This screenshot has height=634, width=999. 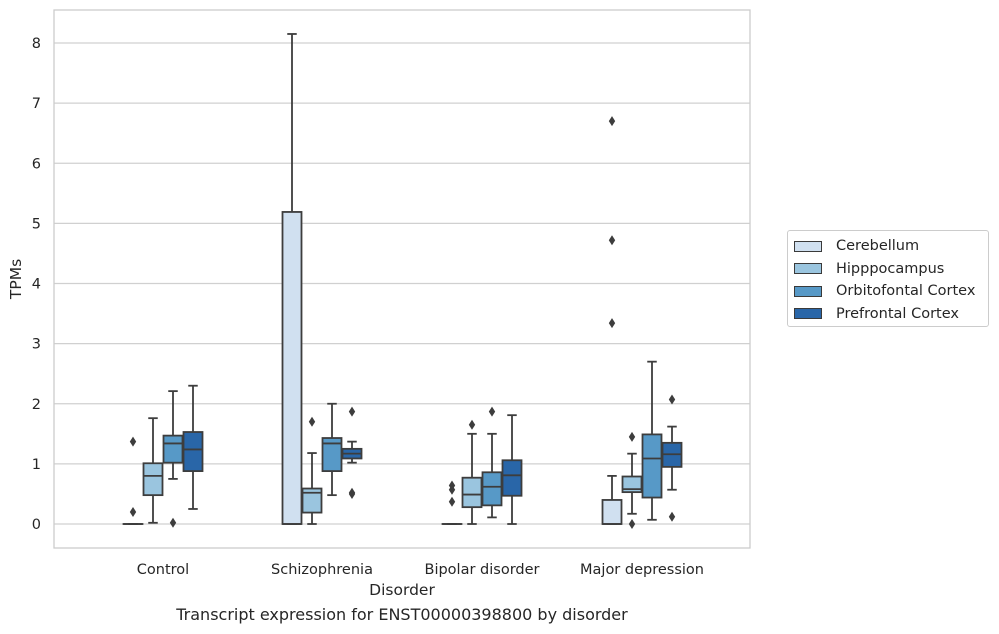 I want to click on y-tick-label: 0, so click(x=36, y=525).